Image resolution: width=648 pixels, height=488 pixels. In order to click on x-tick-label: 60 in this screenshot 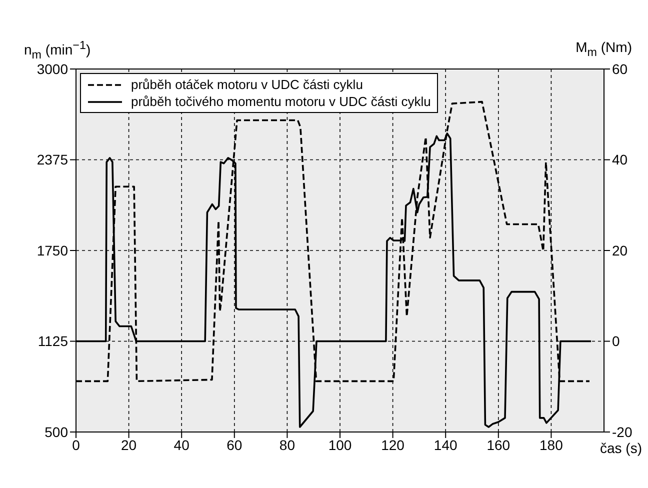, I will do `click(234, 444)`.